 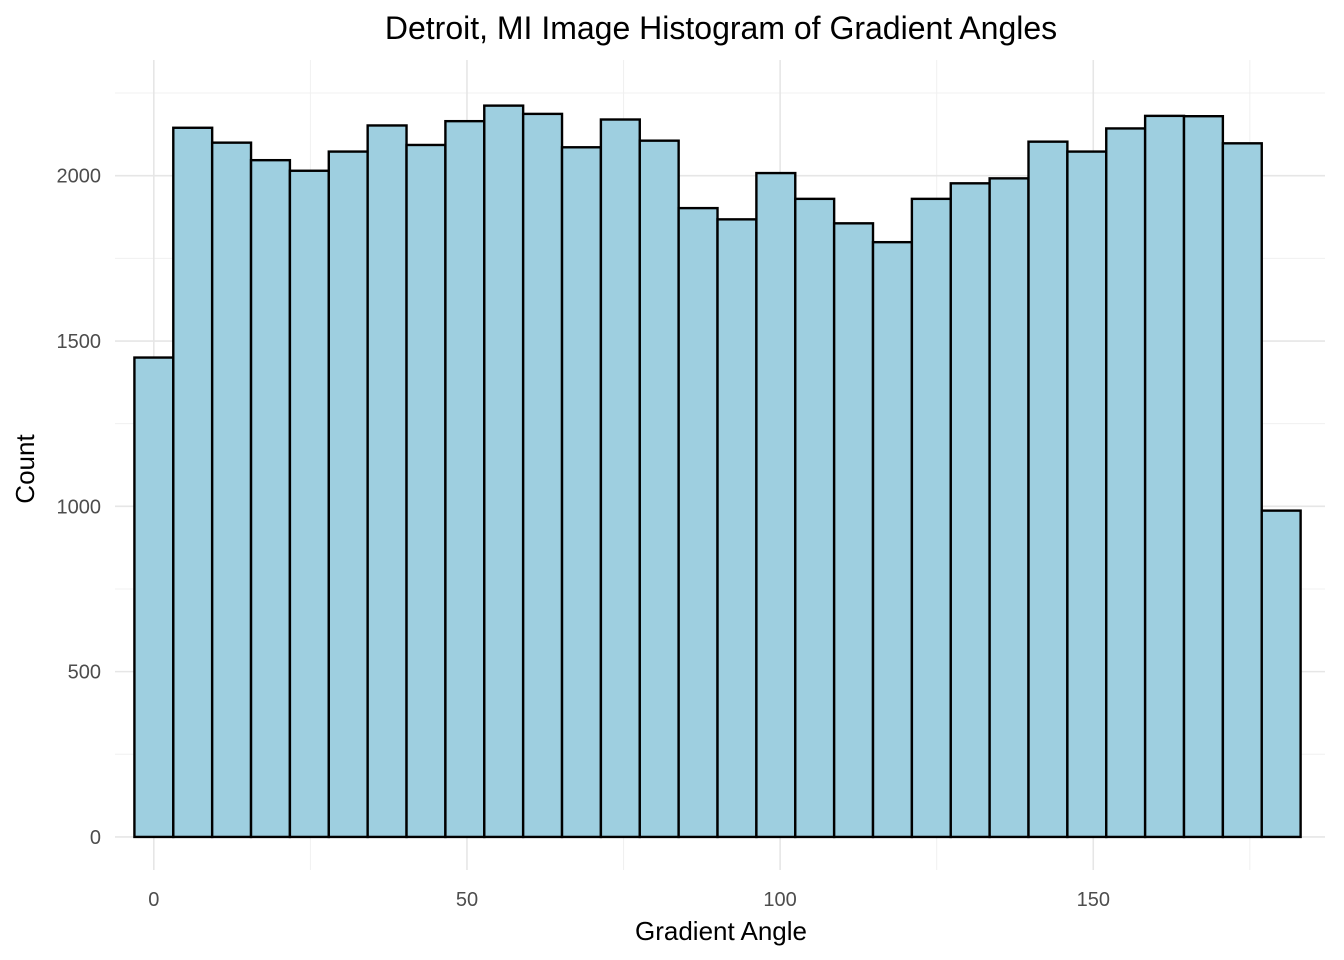 What do you see at coordinates (25, 469) in the screenshot?
I see `y-axis-title: Count` at bounding box center [25, 469].